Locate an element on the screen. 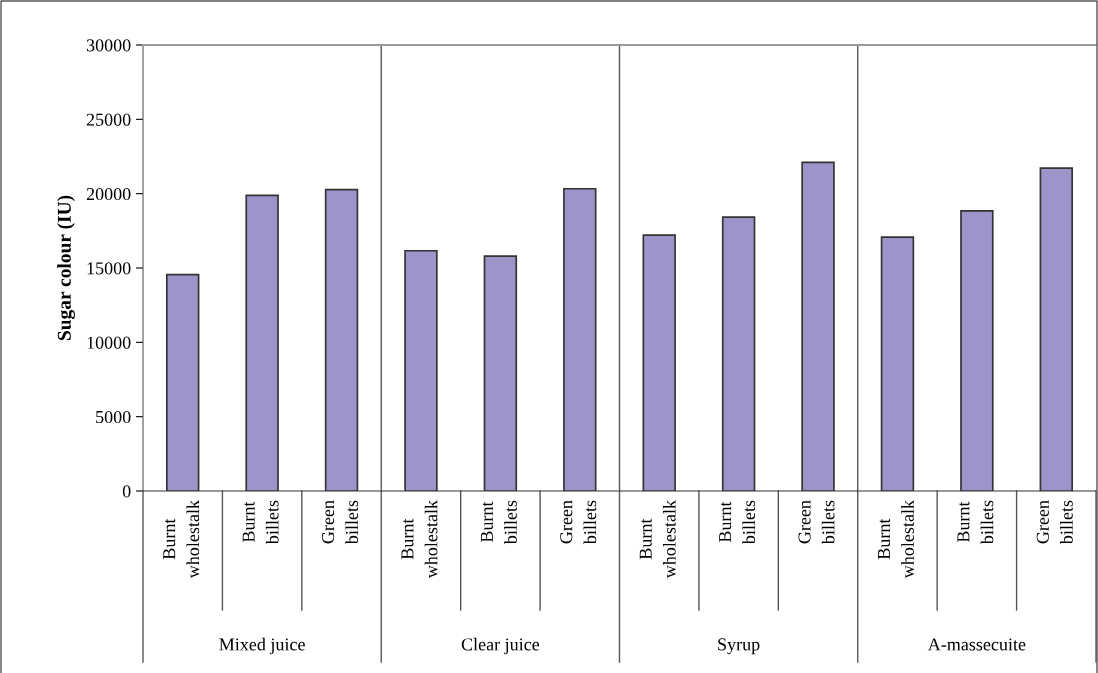  text: Mixed juice is located at coordinates (262, 646).